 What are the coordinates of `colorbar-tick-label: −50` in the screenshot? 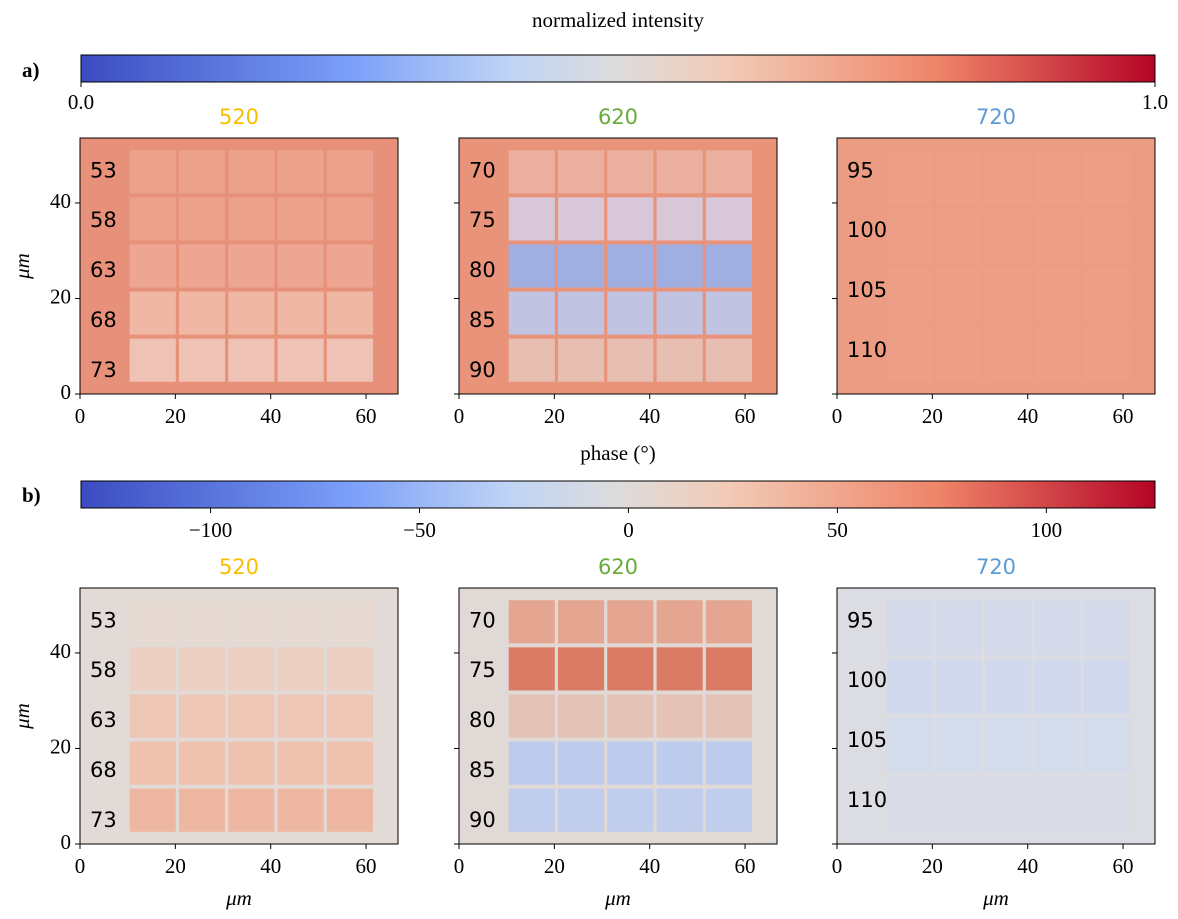 It's located at (419, 530).